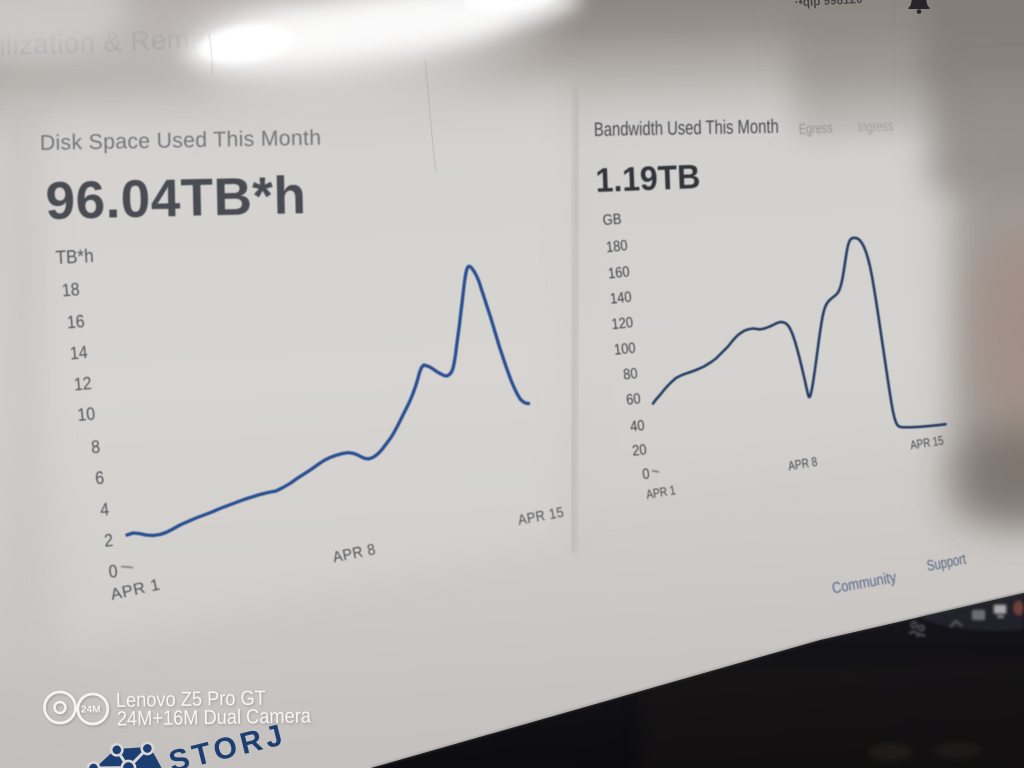 The height and width of the screenshot is (768, 1024). What do you see at coordinates (616, 245) in the screenshot?
I see `svg-text: 180` at bounding box center [616, 245].